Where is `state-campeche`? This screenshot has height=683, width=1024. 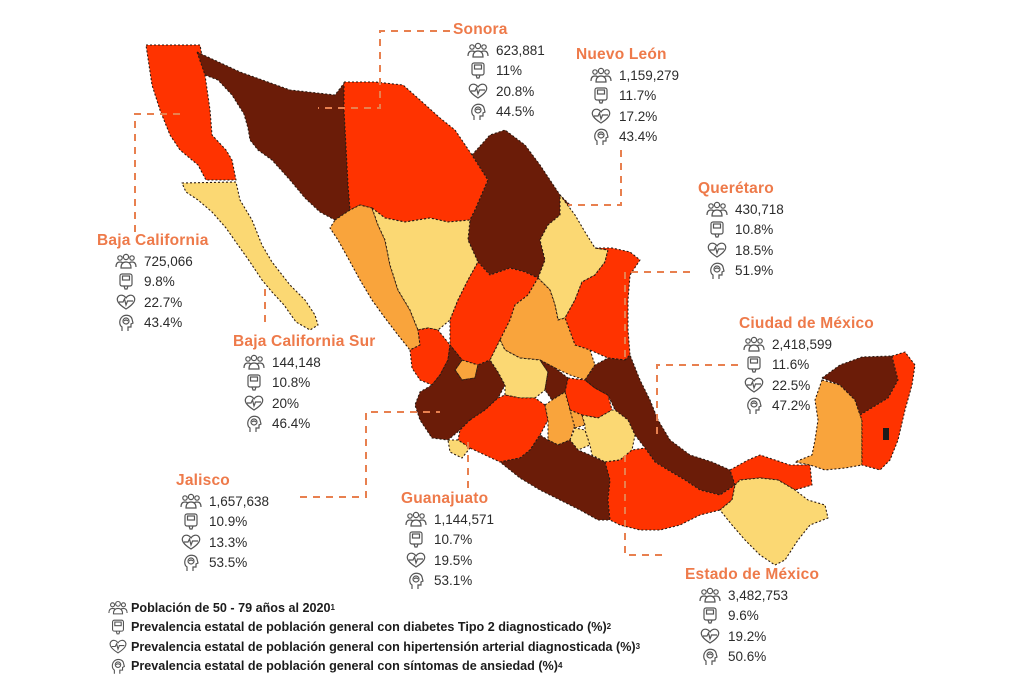 state-campeche is located at coordinates (828, 425).